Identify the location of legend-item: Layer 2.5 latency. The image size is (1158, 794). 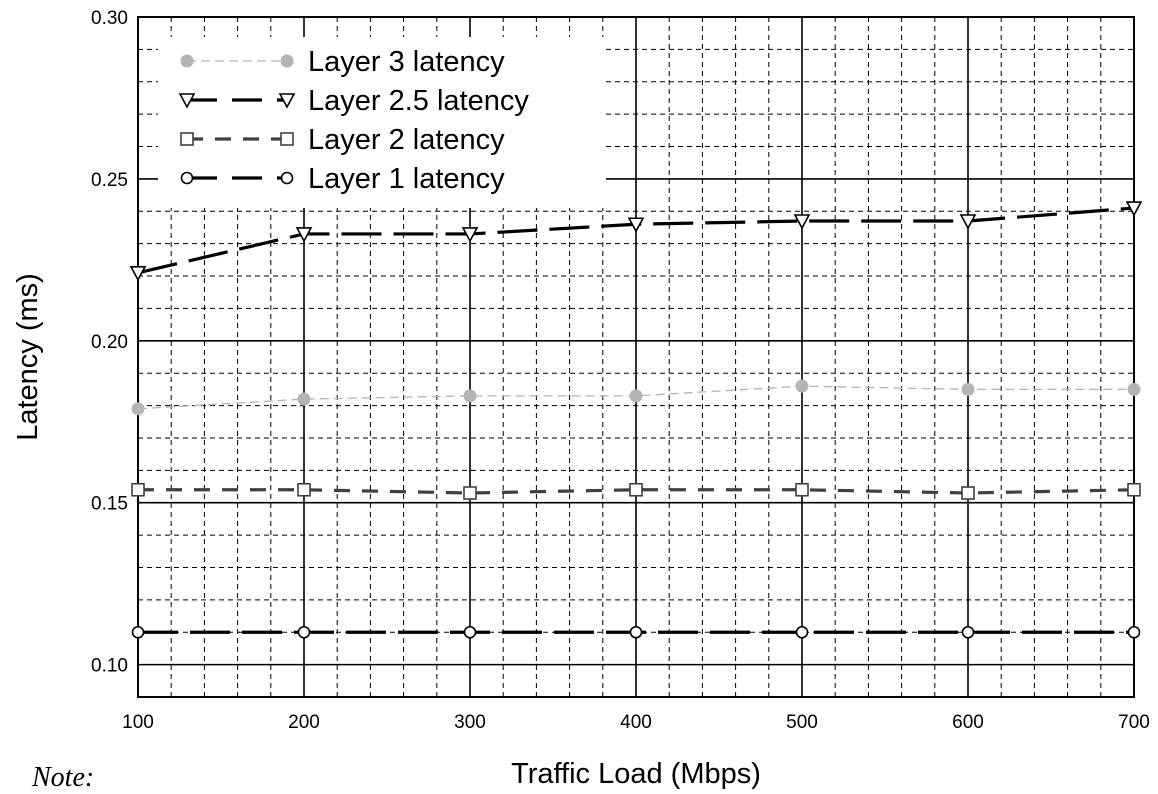
(353, 101).